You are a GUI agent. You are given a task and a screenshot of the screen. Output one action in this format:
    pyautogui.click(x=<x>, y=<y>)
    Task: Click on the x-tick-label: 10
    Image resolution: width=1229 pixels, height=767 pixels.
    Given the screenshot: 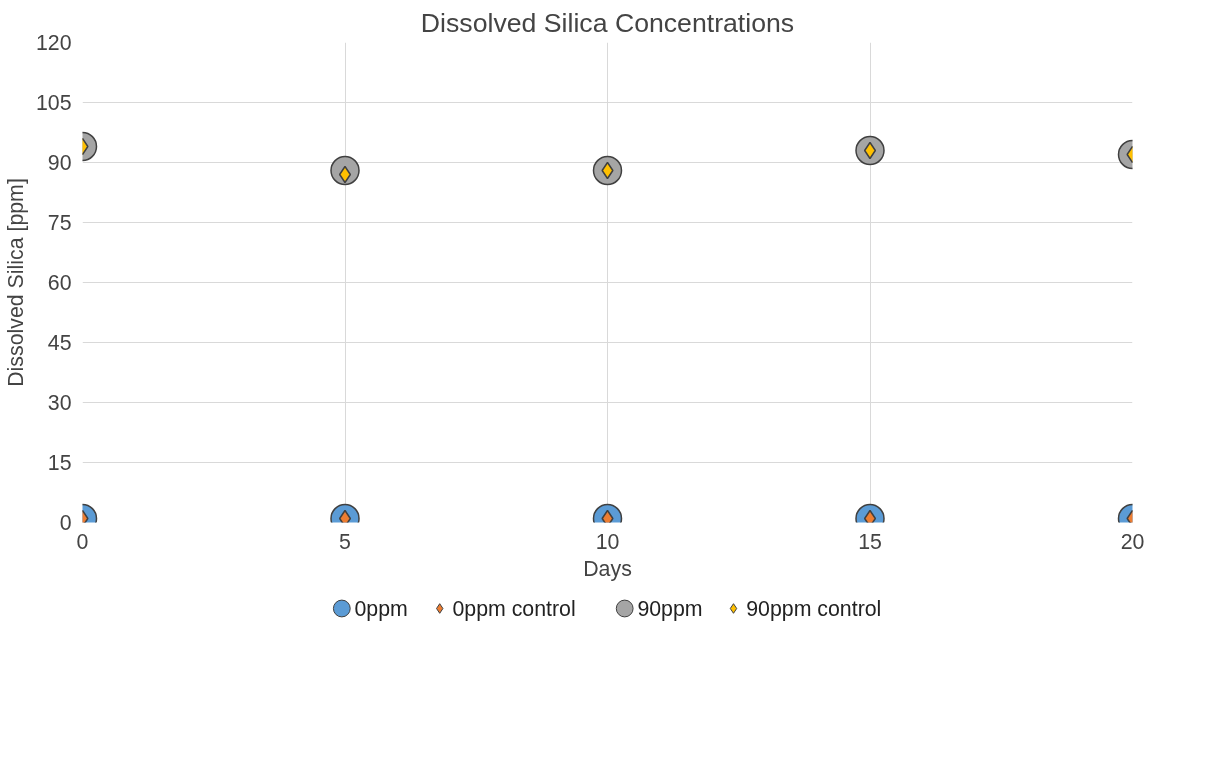 What is the action you would take?
    pyautogui.click(x=607, y=541)
    